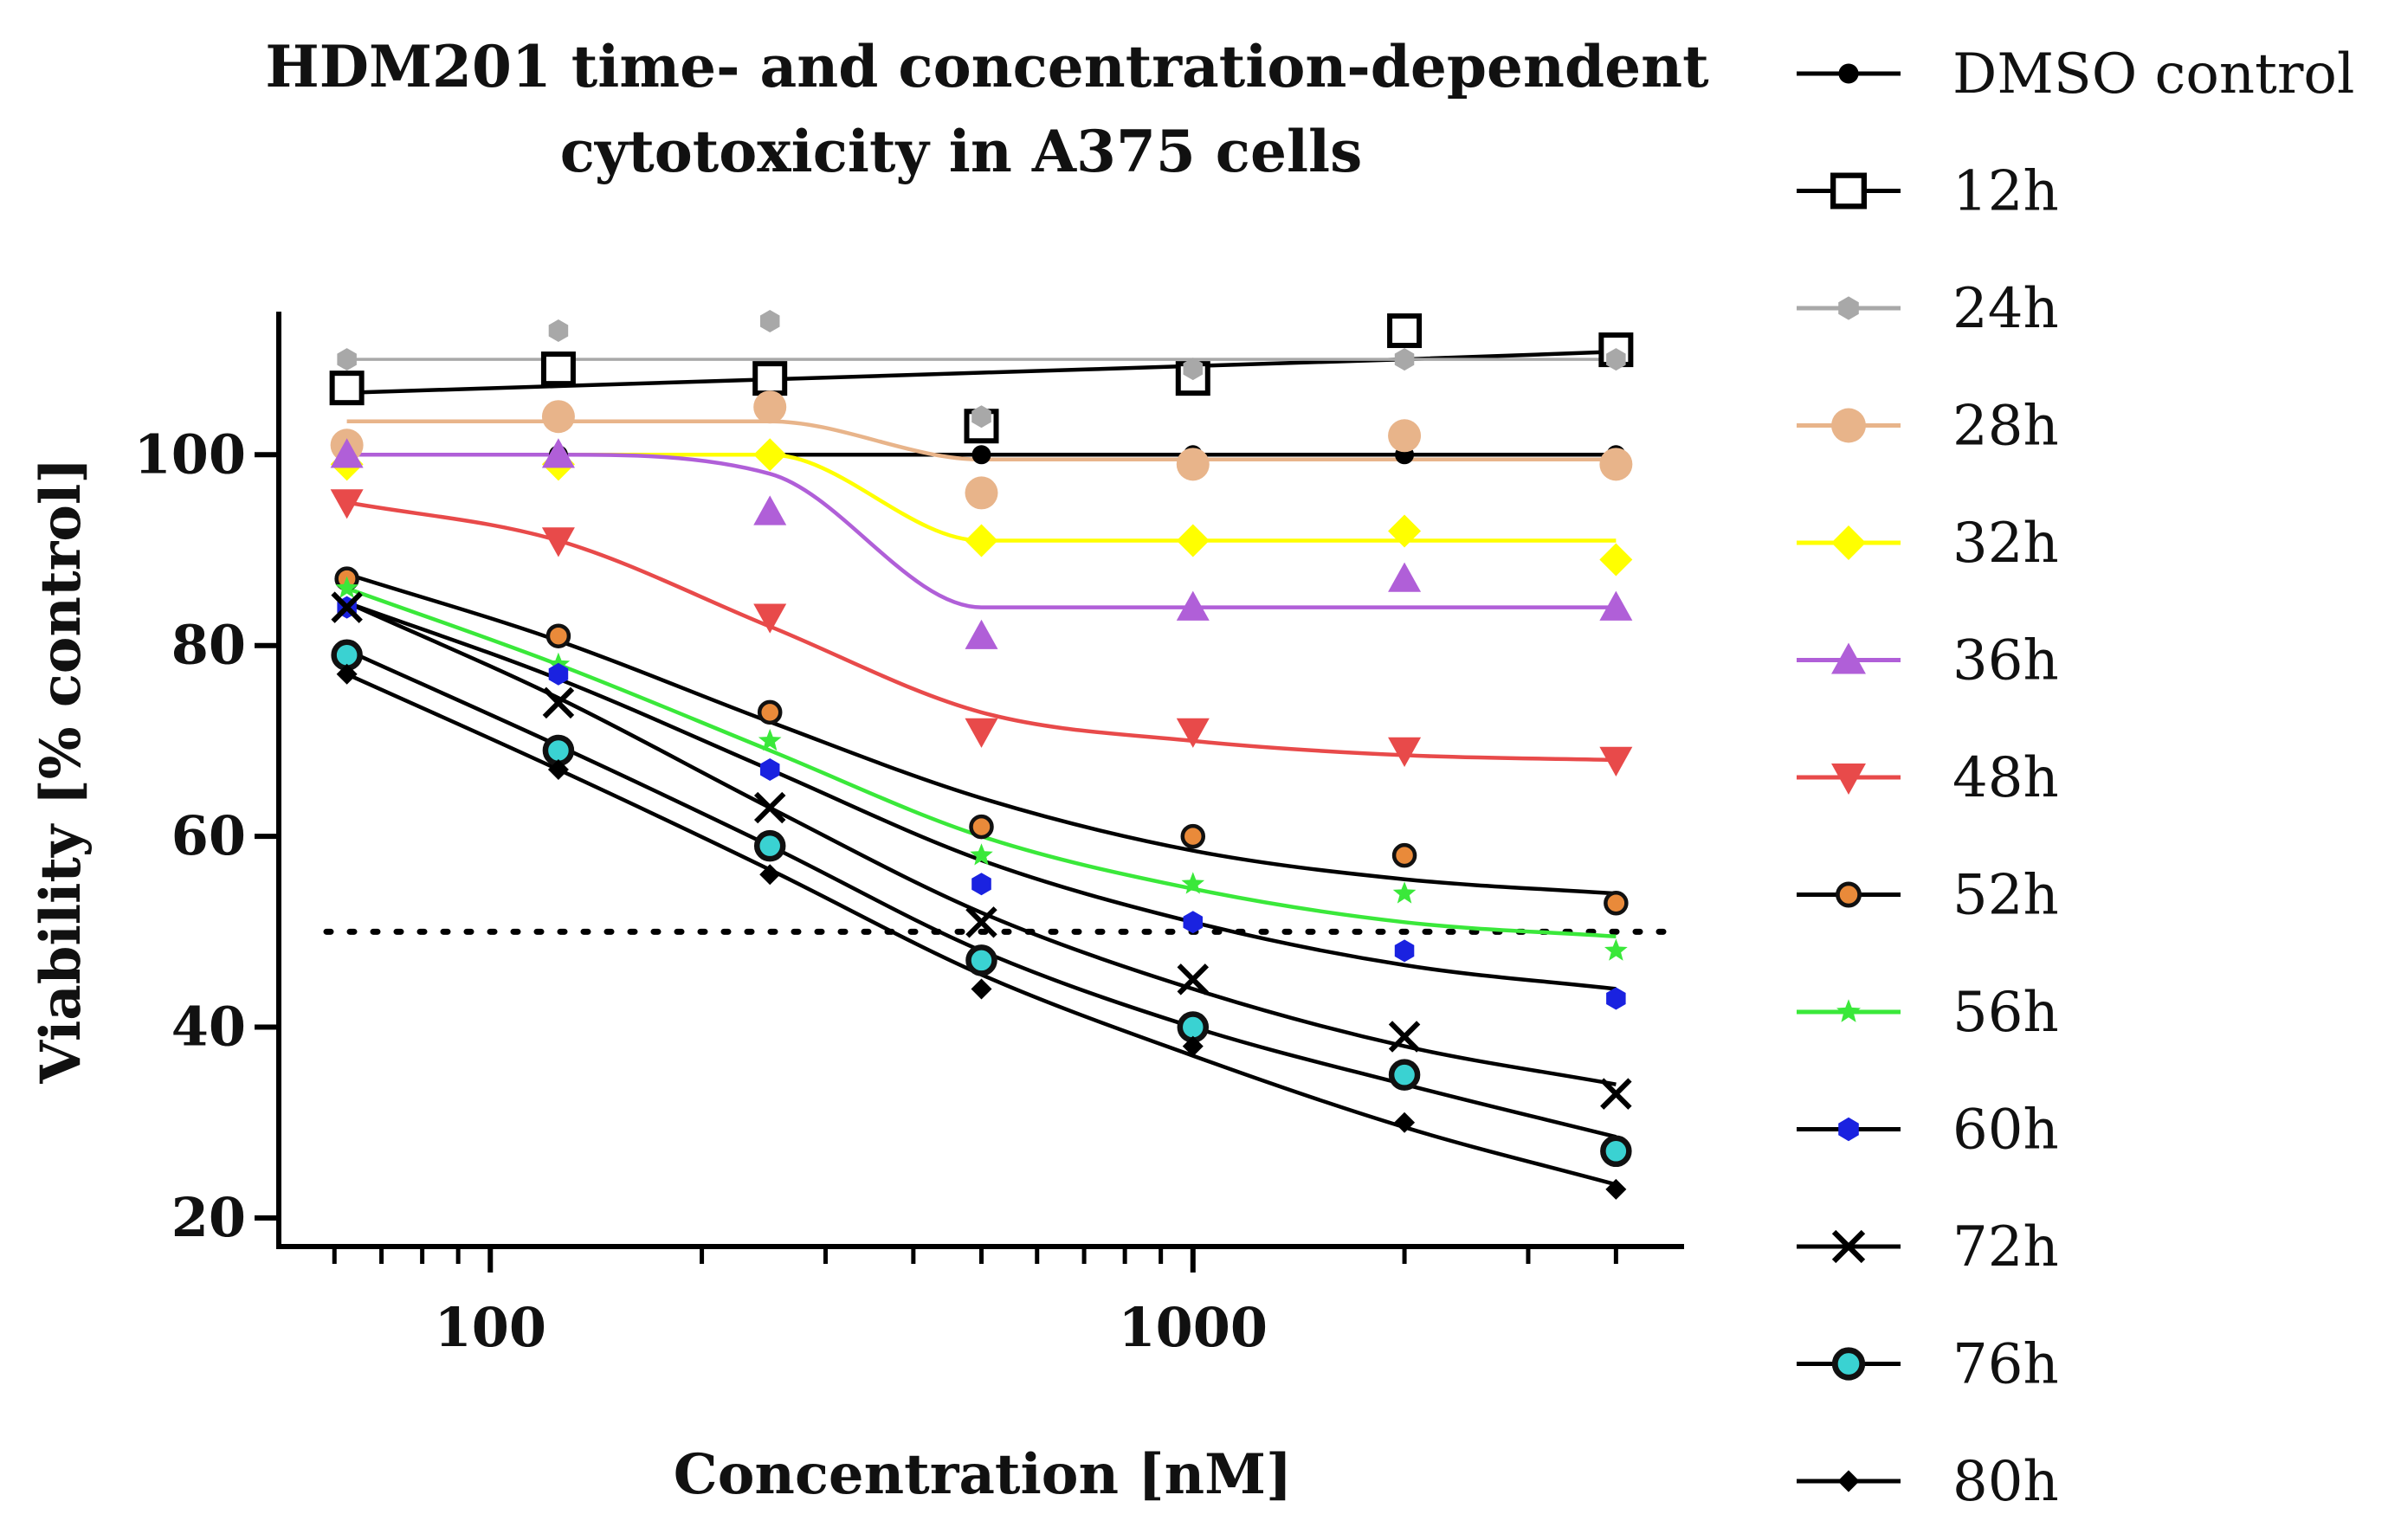 The height and width of the screenshot is (1540, 2401). I want to click on legend-marker-dmso-control, so click(1848, 73).